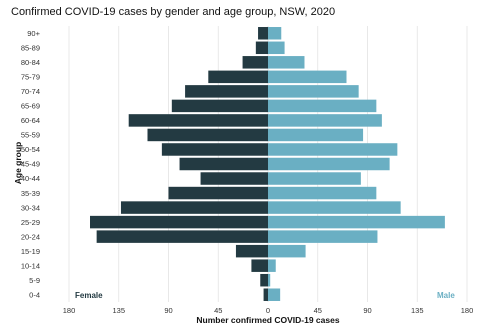 This screenshot has width=478, height=324. I want to click on male-series-label: Male, so click(446, 295).